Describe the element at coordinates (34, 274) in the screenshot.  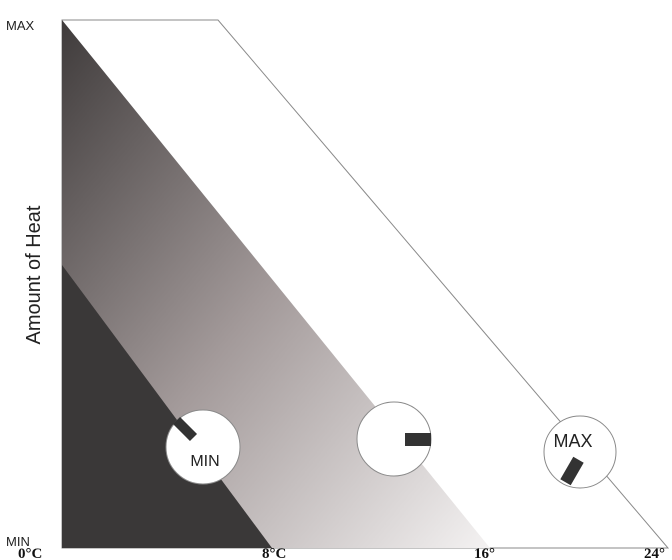
I see `y-axis-title: Amount of Heat` at that location.